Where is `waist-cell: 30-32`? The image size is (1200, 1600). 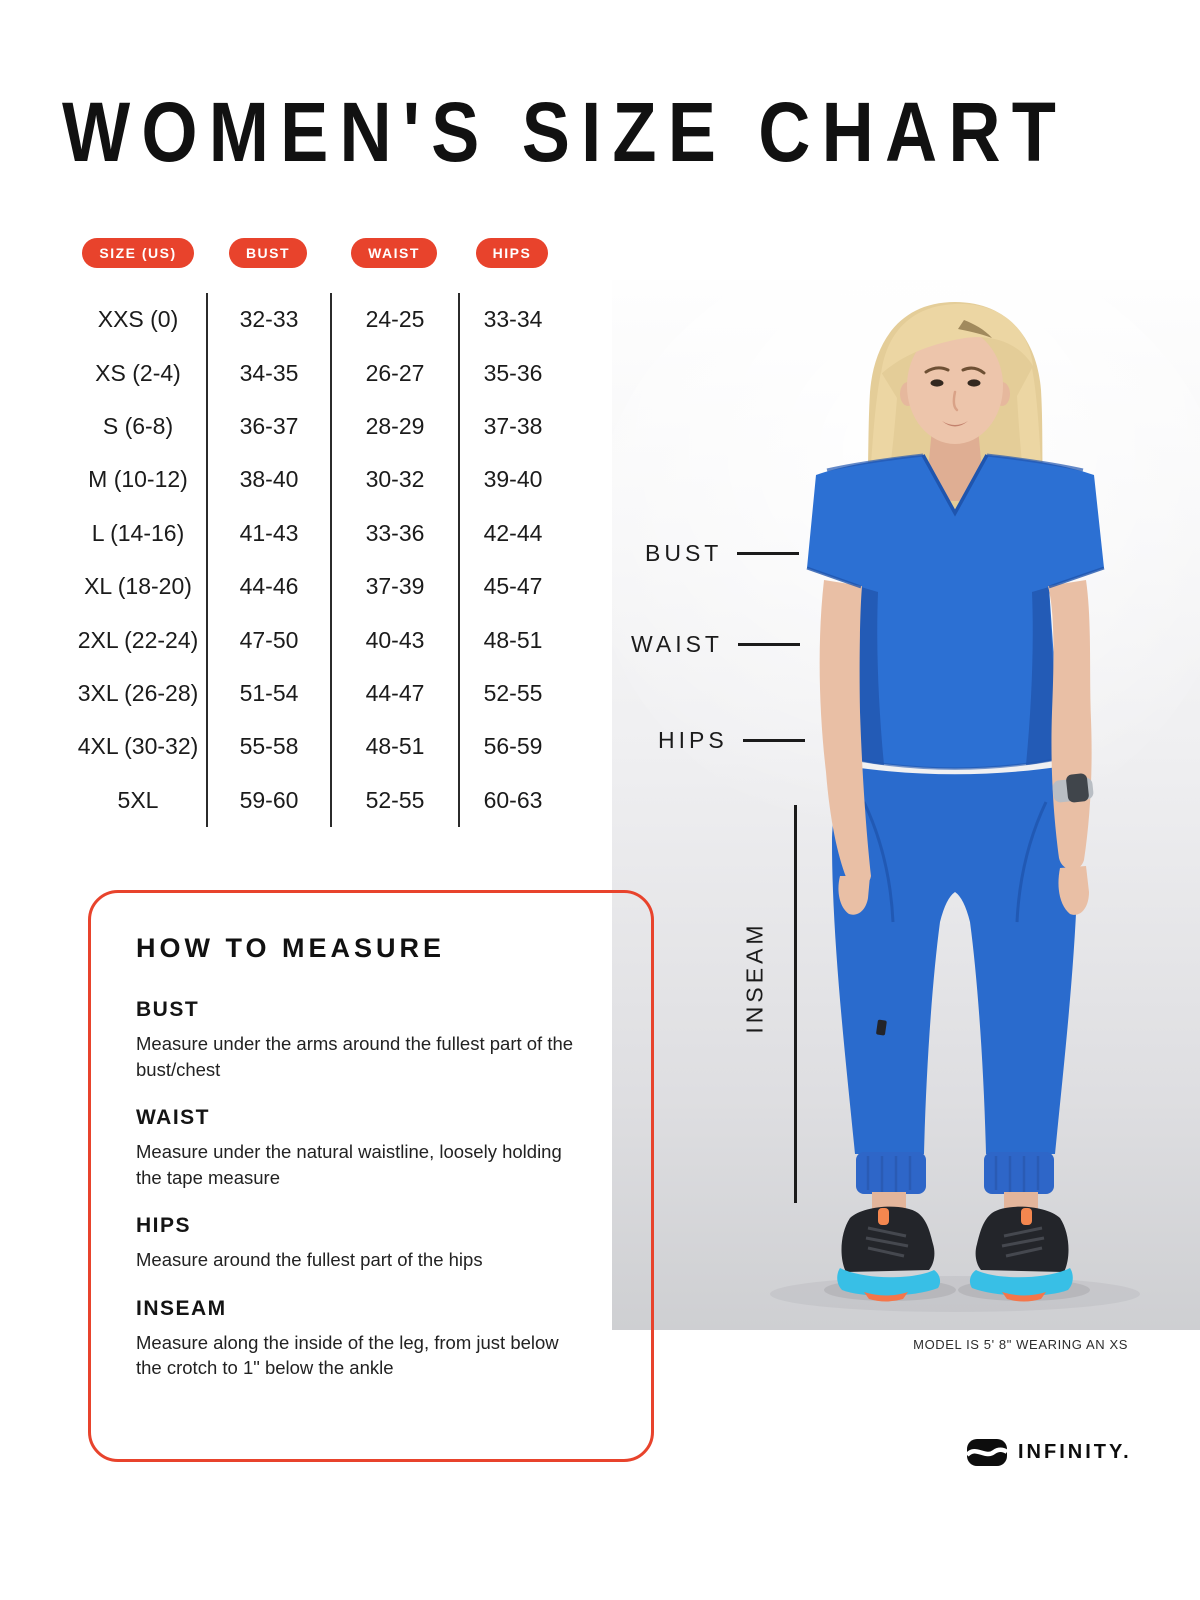
waist-cell: 30-32 is located at coordinates (394, 480).